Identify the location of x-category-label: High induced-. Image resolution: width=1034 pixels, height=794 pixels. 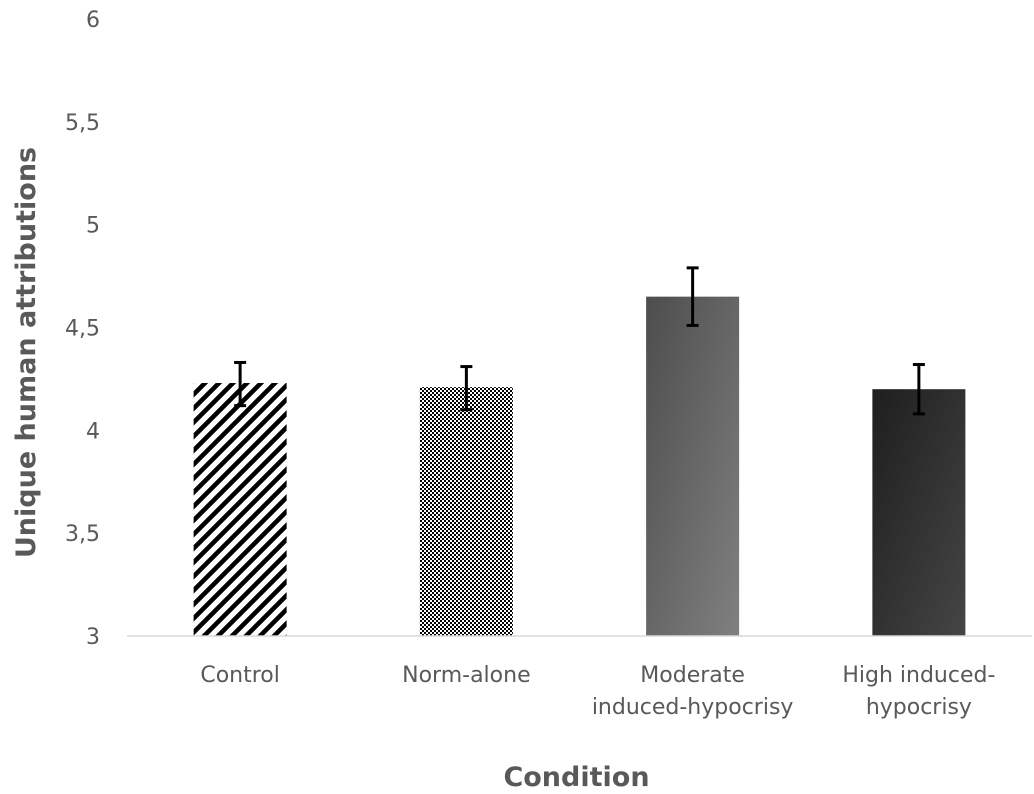
(918, 675).